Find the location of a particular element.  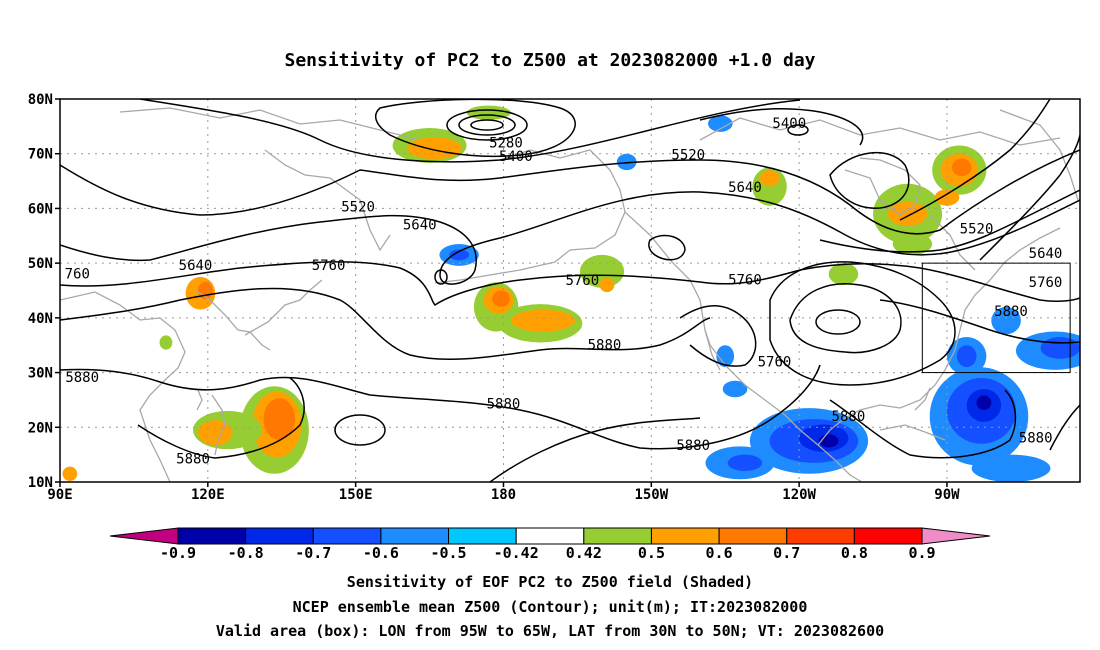

contour-5880-seasia is located at coordinates (221, 418).